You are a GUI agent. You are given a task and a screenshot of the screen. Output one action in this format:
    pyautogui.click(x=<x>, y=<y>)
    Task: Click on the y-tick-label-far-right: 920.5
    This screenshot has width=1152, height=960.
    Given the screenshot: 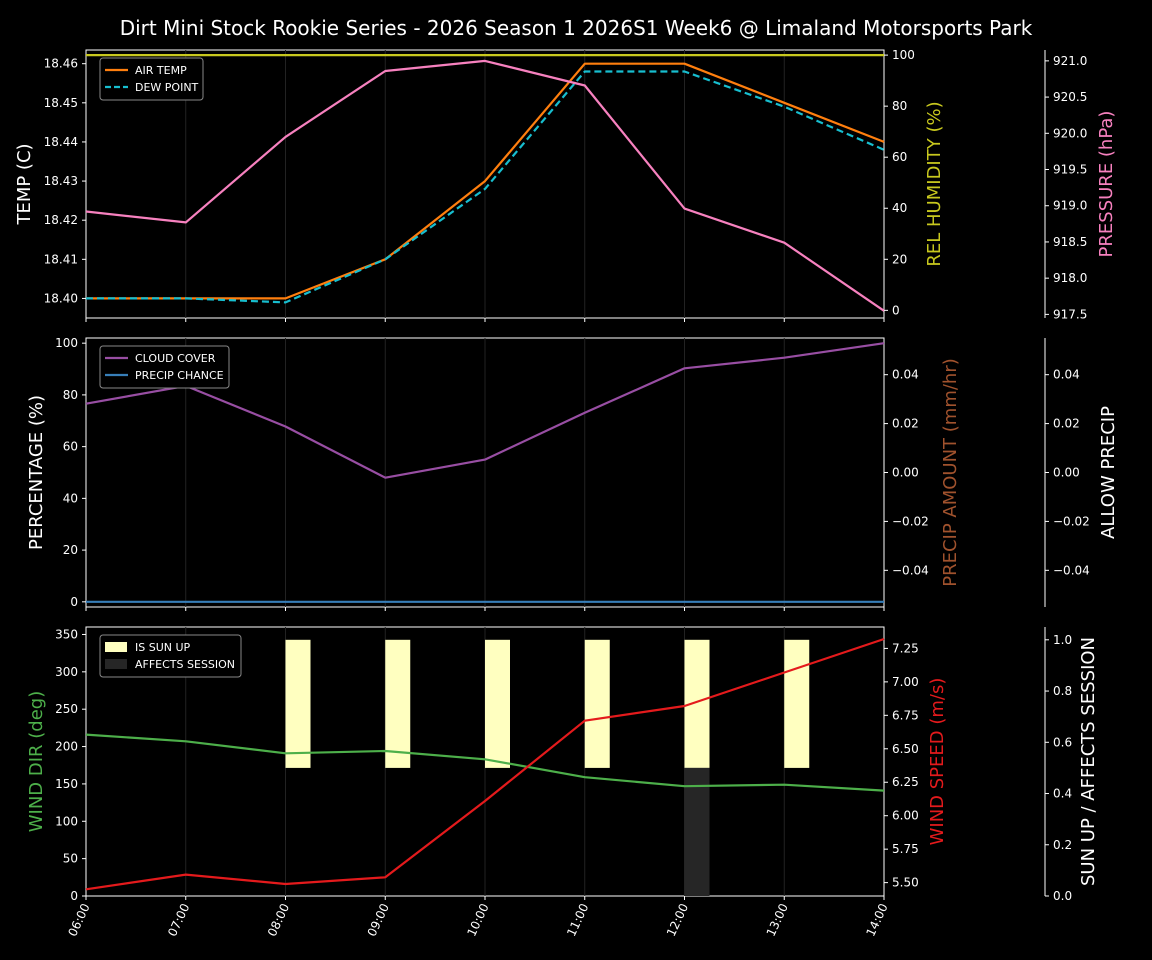 What is the action you would take?
    pyautogui.click(x=1070, y=97)
    